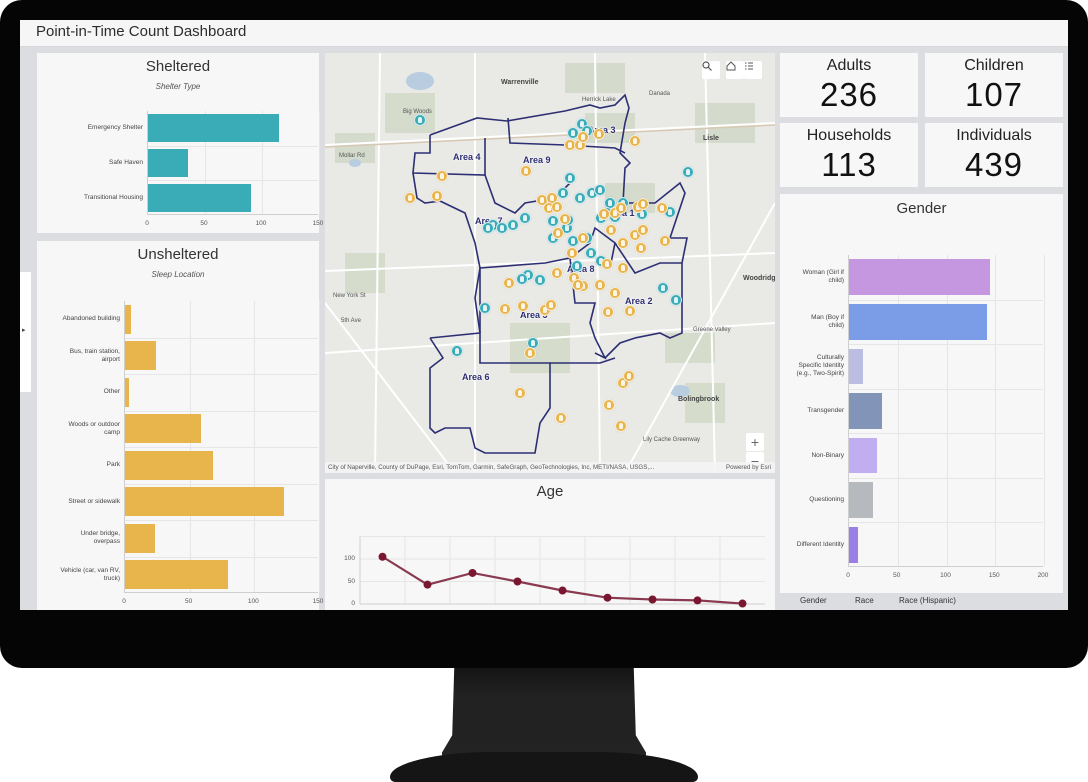 The image size is (1088, 782). I want to click on map-home-button, so click(735, 70).